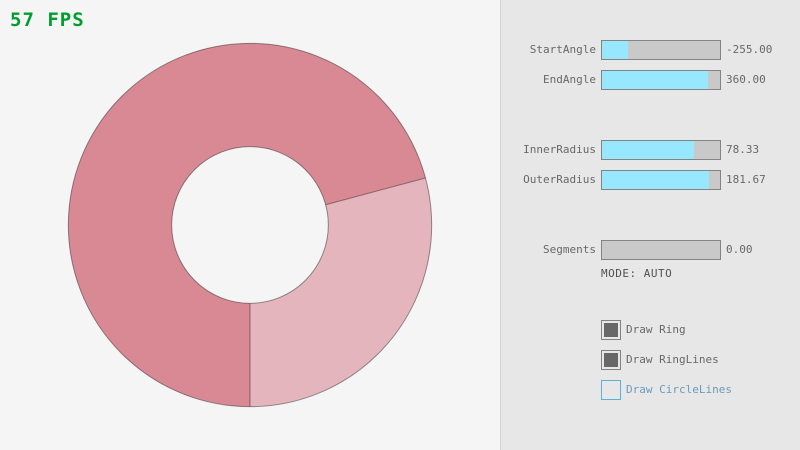  Describe the element at coordinates (700, 330) in the screenshot. I see `checkbox-row-draw-ring: Draw Ring` at that location.